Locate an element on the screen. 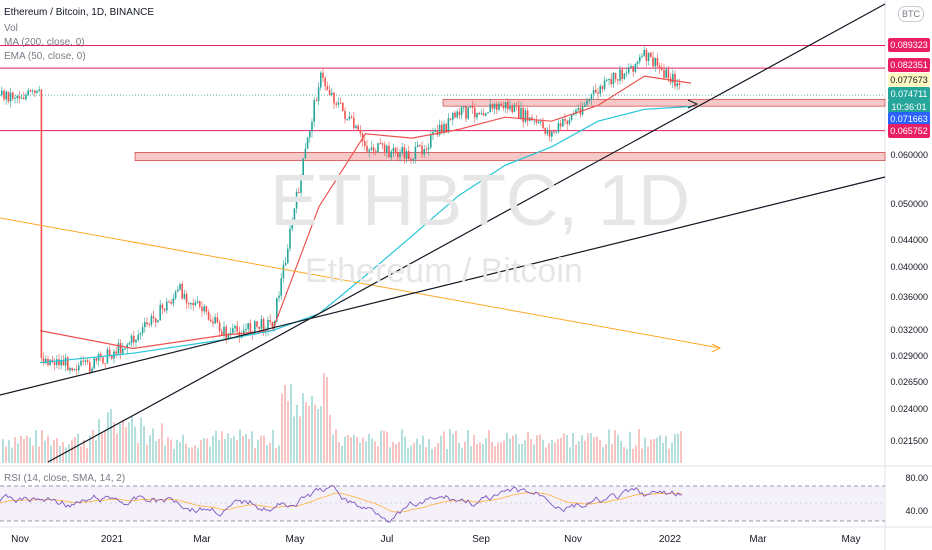 The image size is (932, 550). y-tick: 0.036000 is located at coordinates (909, 297).